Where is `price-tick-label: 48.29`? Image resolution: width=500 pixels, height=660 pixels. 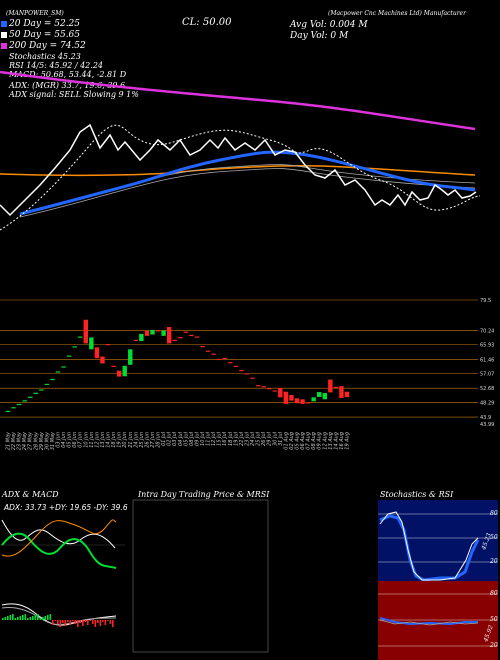
price-tick-label: 48.29 is located at coordinates (487, 404).